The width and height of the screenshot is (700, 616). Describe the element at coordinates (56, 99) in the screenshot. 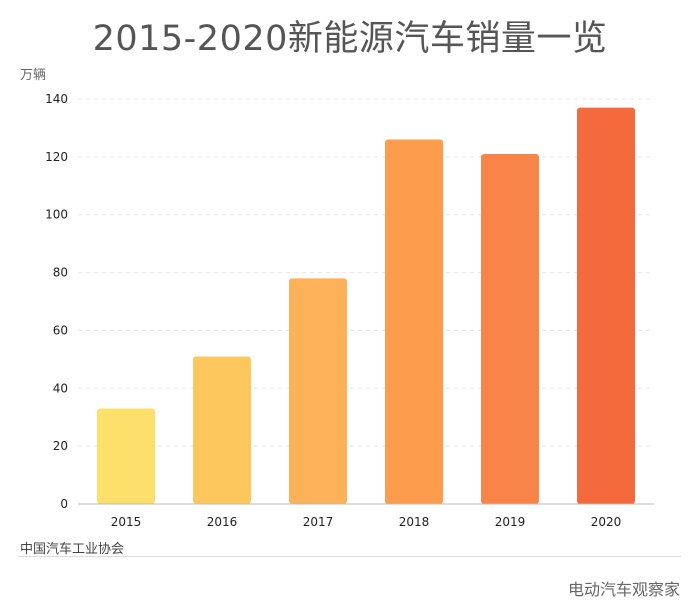

I see `y-tick-label: 140` at that location.